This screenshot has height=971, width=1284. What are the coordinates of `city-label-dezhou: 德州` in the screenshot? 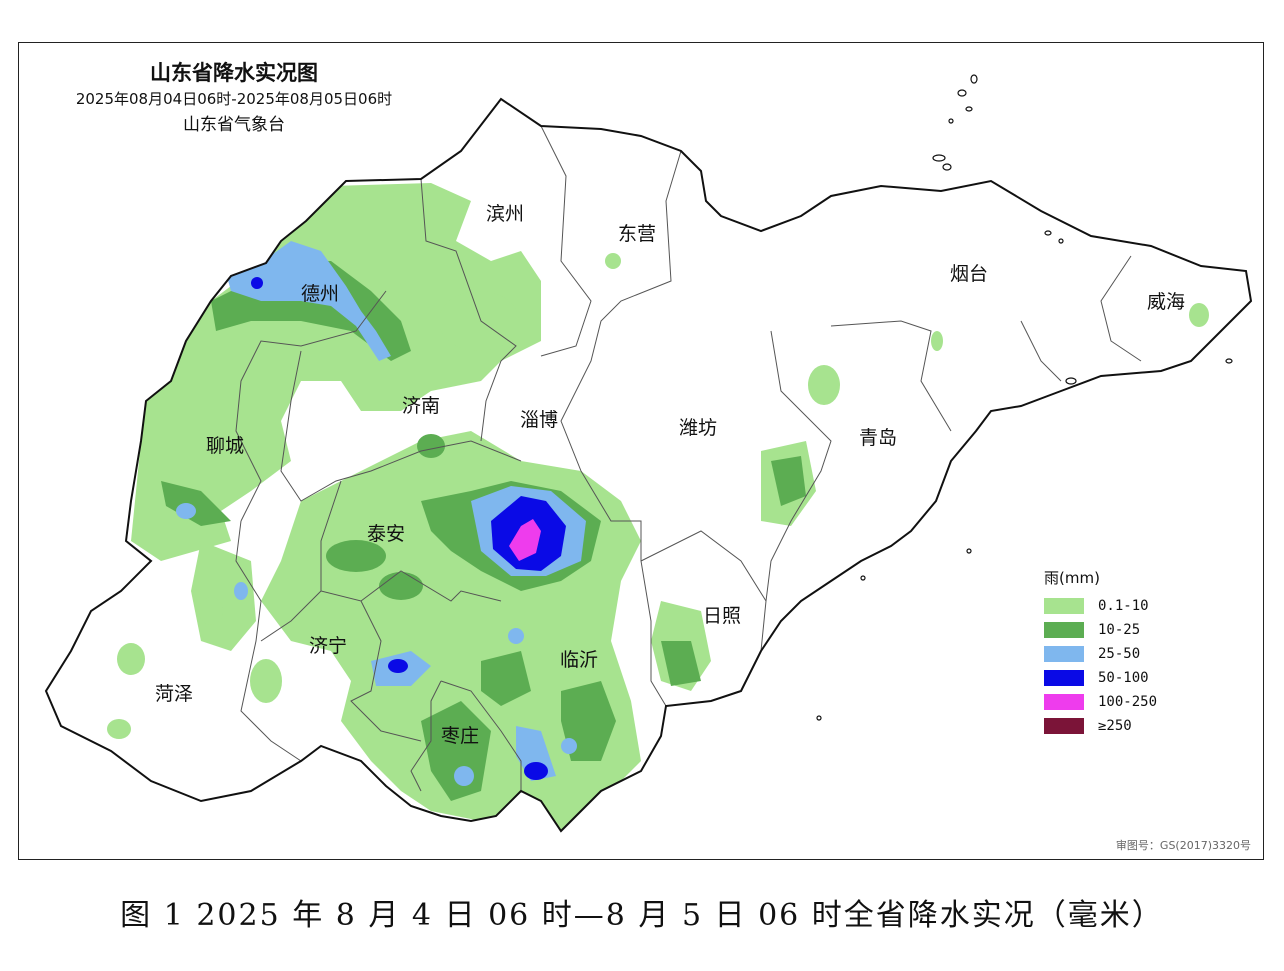 It's located at (320, 294).